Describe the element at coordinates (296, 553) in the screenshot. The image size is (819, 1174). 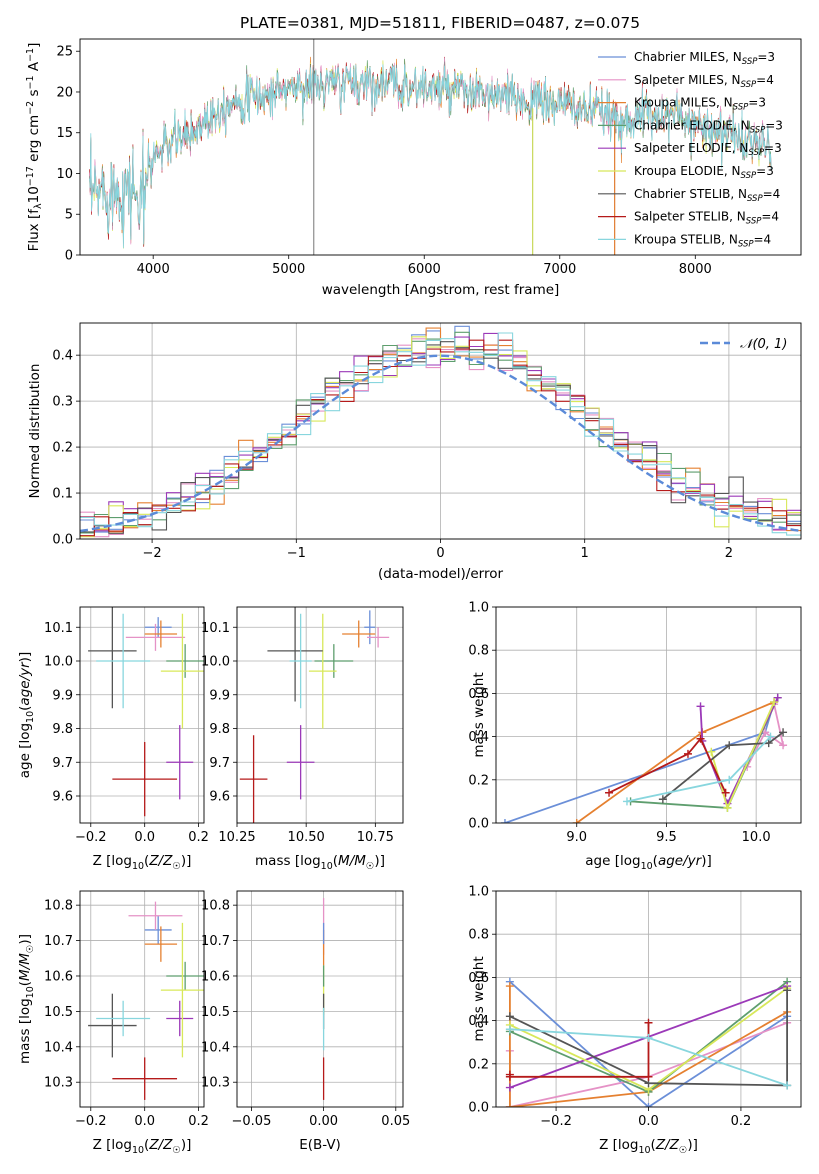
I see `x-tick-label: −1` at that location.